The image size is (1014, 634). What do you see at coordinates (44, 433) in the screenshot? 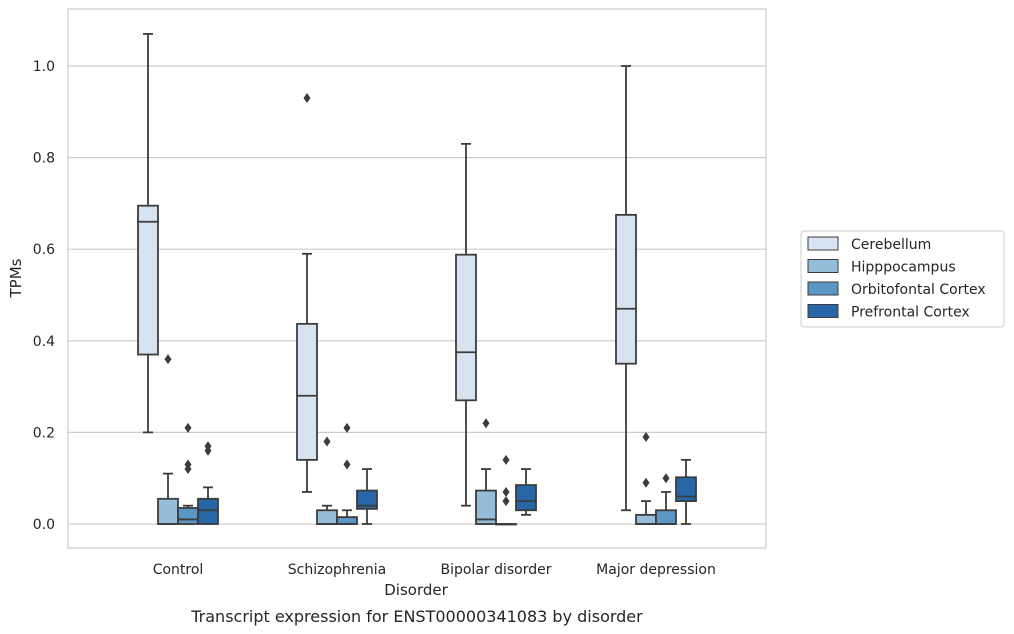
I see `y-tick-label: 0.2` at bounding box center [44, 433].